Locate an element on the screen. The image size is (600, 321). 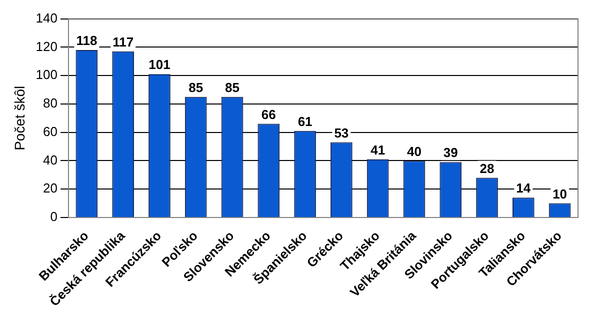
data-label: 117 is located at coordinates (123, 42).